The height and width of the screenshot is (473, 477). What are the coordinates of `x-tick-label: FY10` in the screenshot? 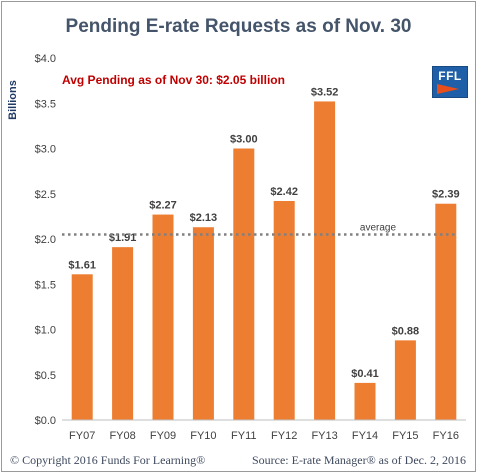 It's located at (203, 436).